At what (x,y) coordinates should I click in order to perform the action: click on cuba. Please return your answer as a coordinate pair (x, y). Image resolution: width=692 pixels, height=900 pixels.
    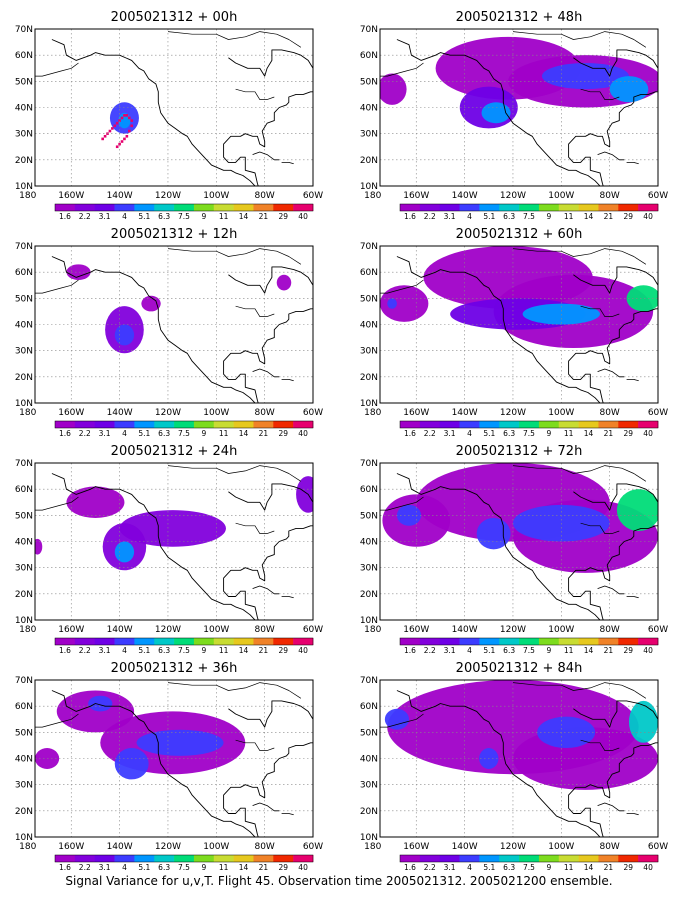
    Looking at the image, I should click on (266, 156).